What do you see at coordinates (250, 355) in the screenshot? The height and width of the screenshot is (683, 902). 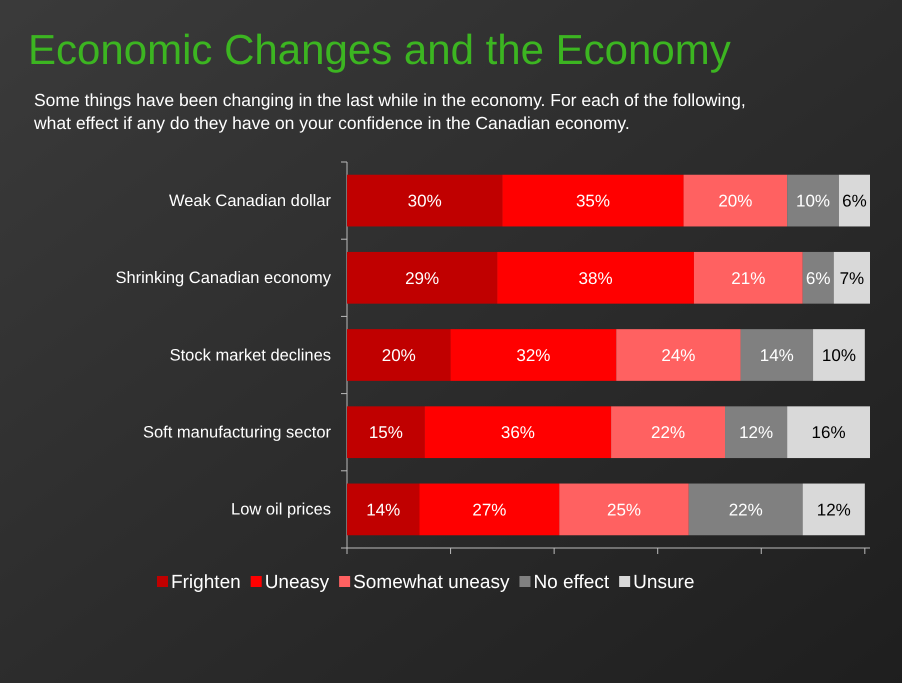 I see `y-tick-label: Stock market declines` at bounding box center [250, 355].